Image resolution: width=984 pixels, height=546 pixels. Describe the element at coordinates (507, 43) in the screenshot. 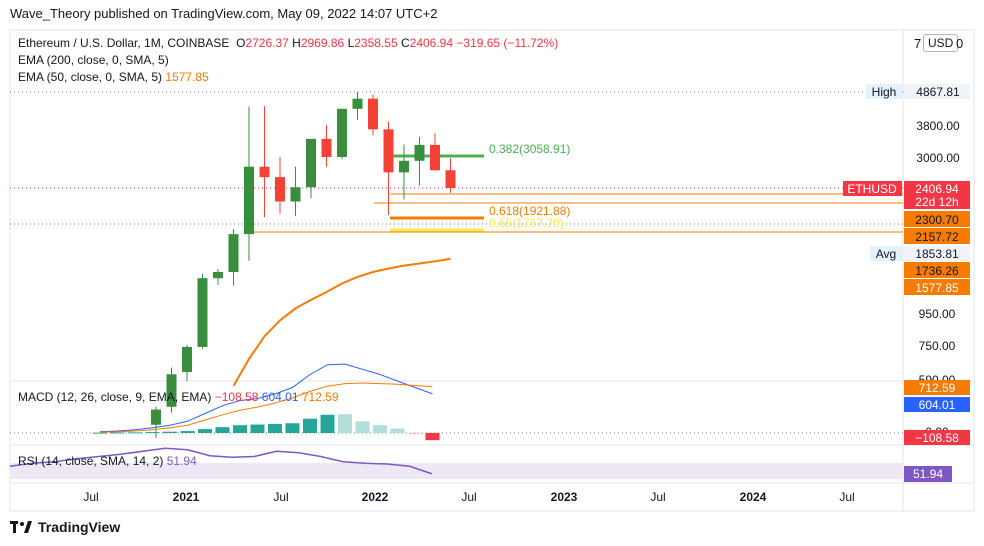

I see `change-value: −319.65 (−11.72%)` at that location.